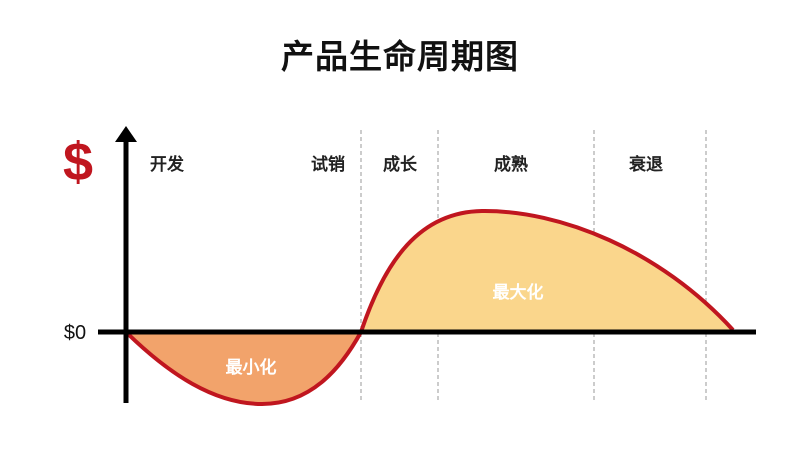 This screenshot has height=457, width=800. I want to click on stage-label-growth: 成长, so click(400, 164).